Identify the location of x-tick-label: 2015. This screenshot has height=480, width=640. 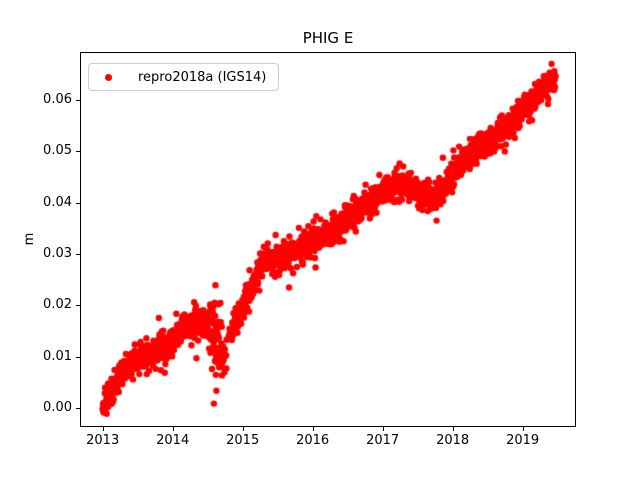
(243, 440).